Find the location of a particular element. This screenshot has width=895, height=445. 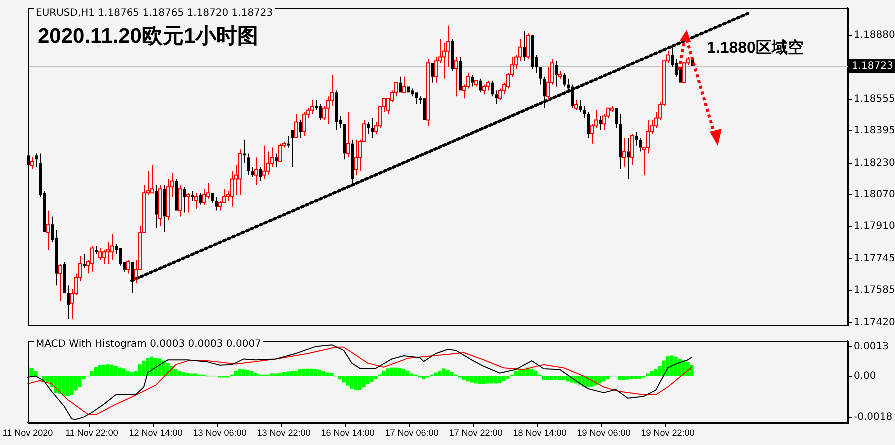

x-tick-label: 19 Nov 22:00 is located at coordinates (668, 433).